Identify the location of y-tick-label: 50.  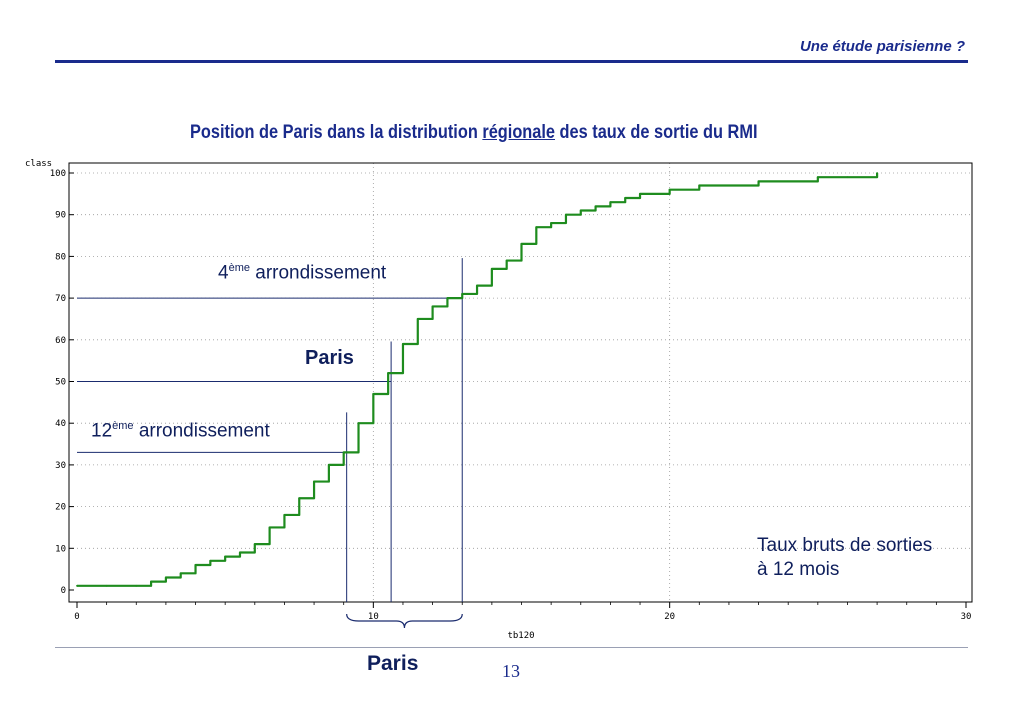
(60, 383).